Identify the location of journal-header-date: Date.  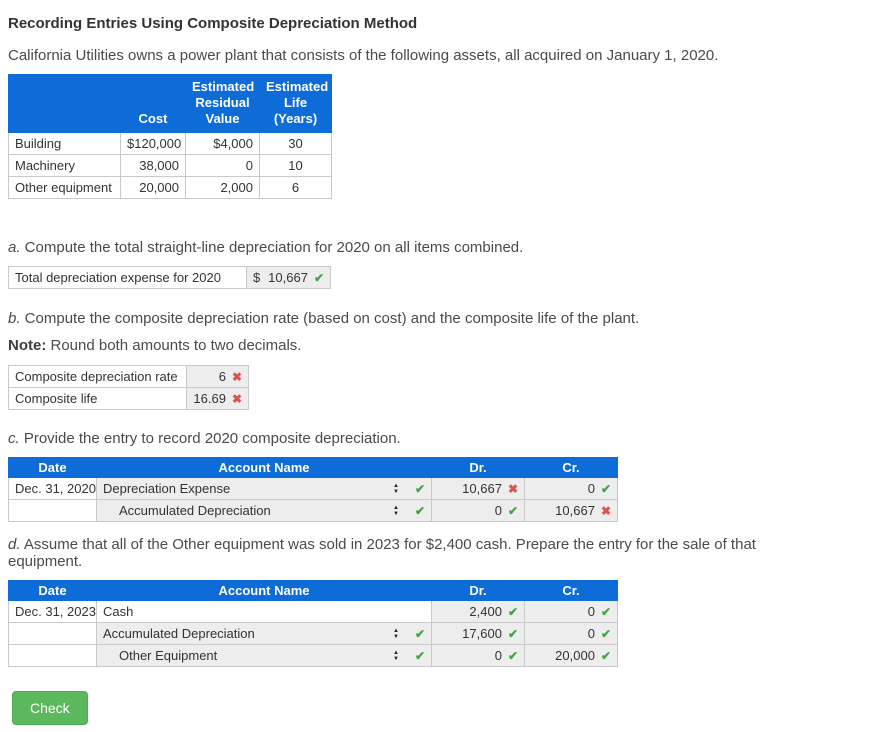
(52, 590).